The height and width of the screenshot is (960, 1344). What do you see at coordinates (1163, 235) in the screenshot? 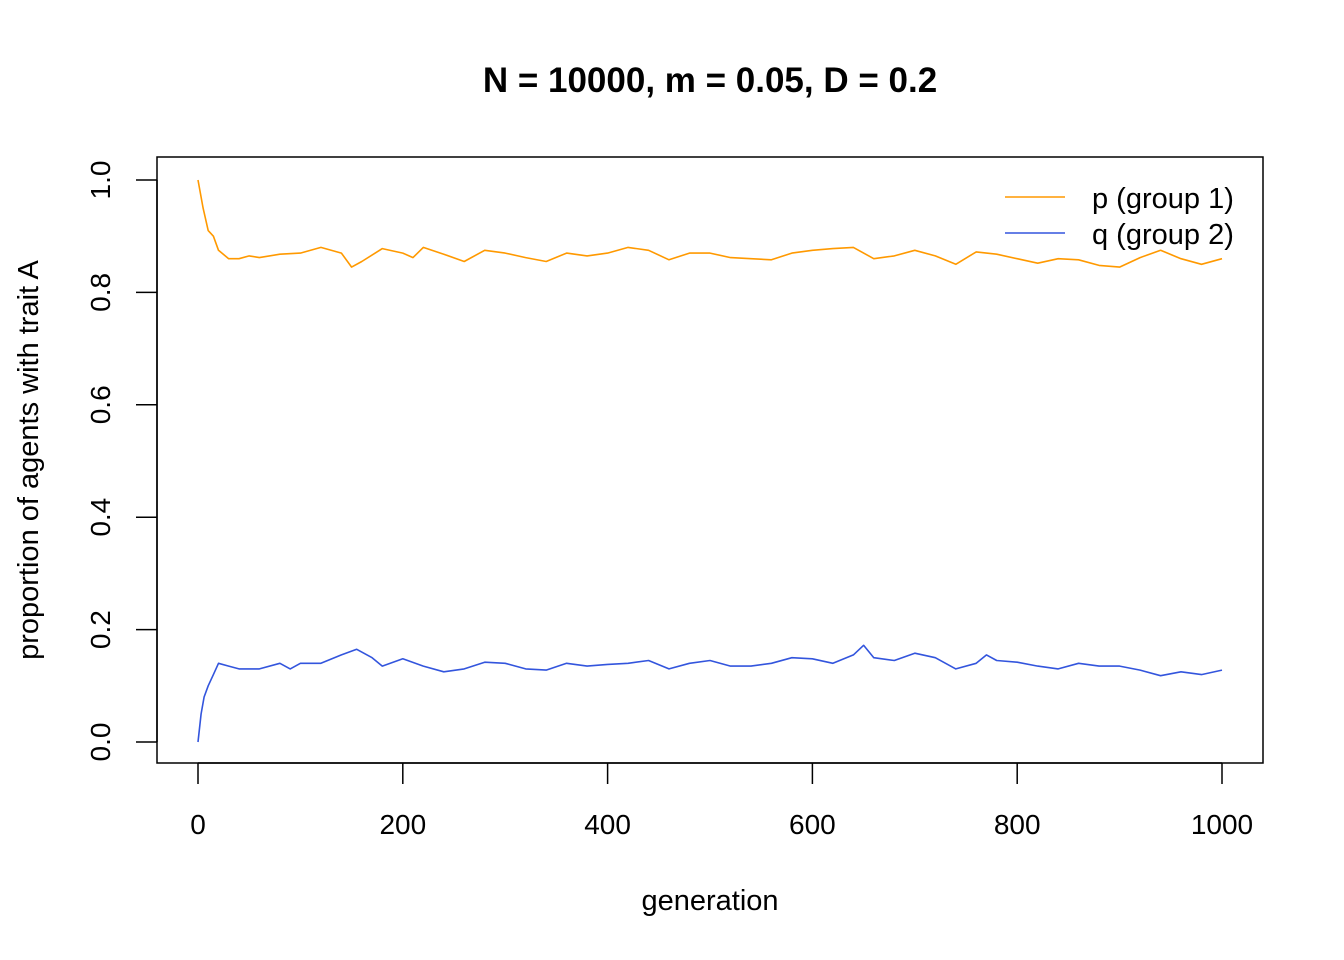
I see `legend-label-q: q (group 2)` at bounding box center [1163, 235].